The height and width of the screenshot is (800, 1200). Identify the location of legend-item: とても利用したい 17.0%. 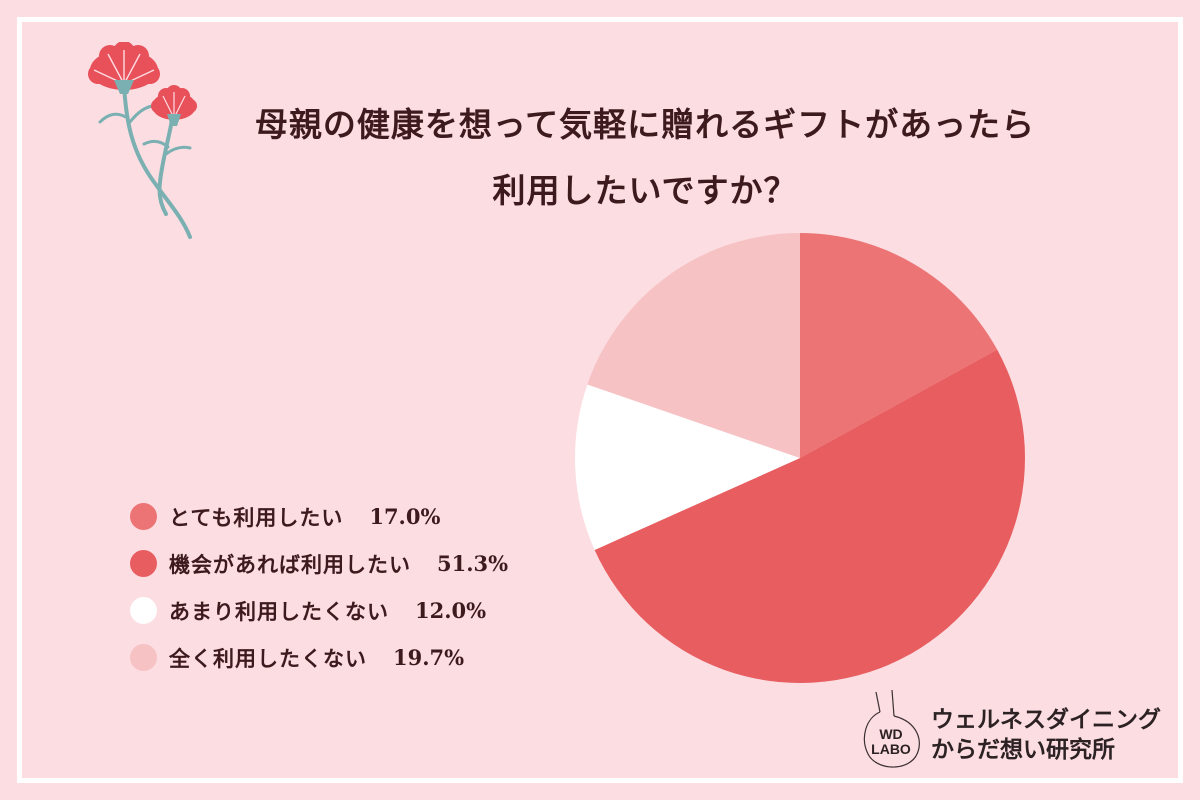
(319, 516).